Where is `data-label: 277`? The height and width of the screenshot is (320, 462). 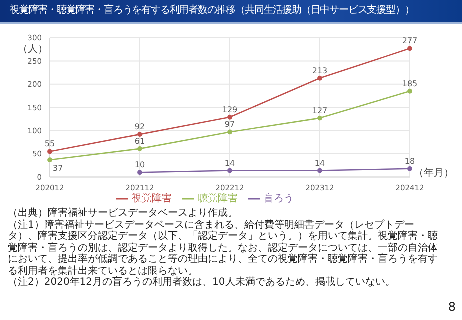 data-label: 277 is located at coordinates (410, 41).